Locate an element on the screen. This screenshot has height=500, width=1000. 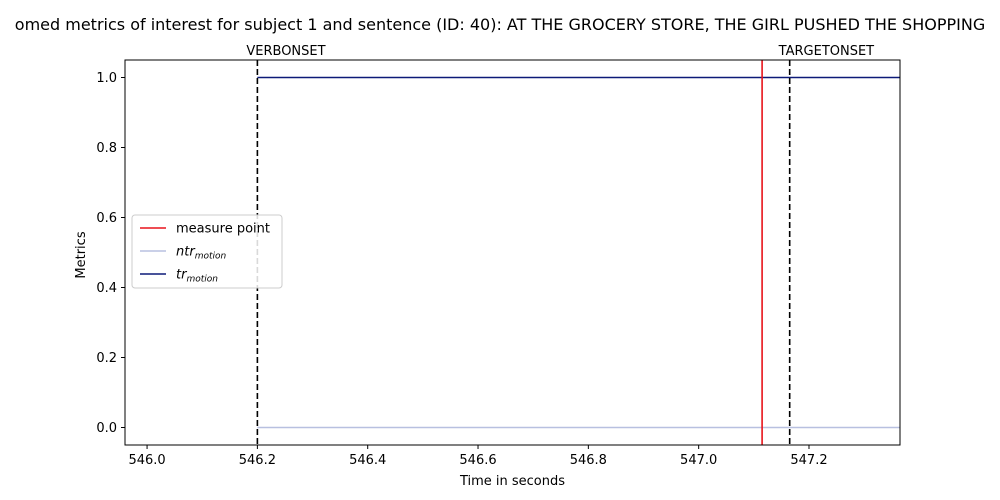
legend-box is located at coordinates (207, 251).